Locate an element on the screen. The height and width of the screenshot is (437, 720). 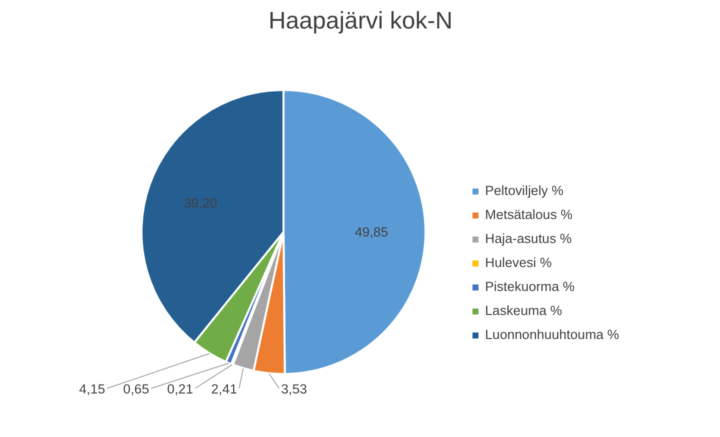
legend-label: Laskeuma % is located at coordinates (523, 310).